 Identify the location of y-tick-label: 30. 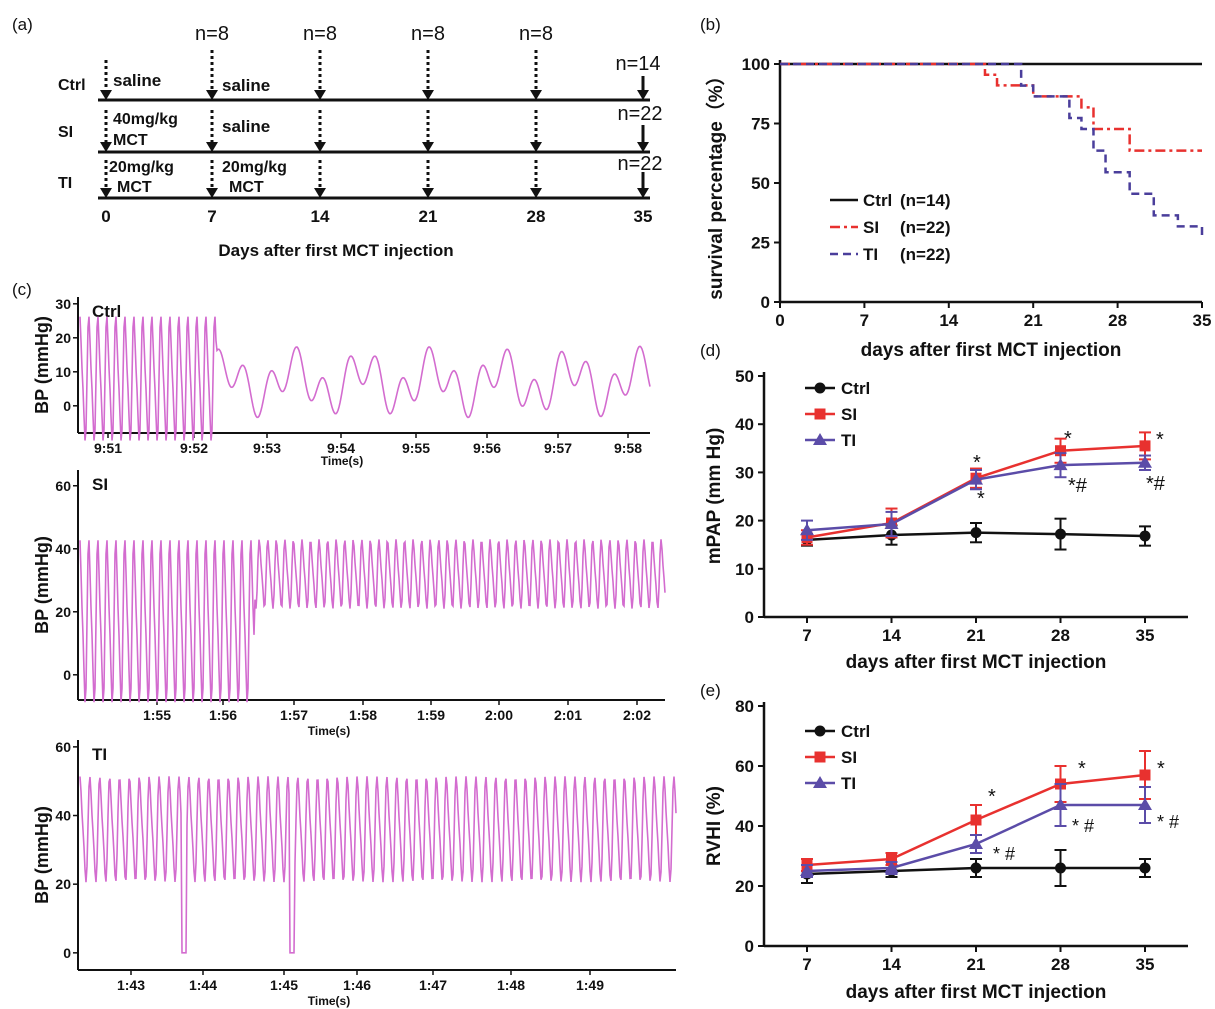
(744, 472).